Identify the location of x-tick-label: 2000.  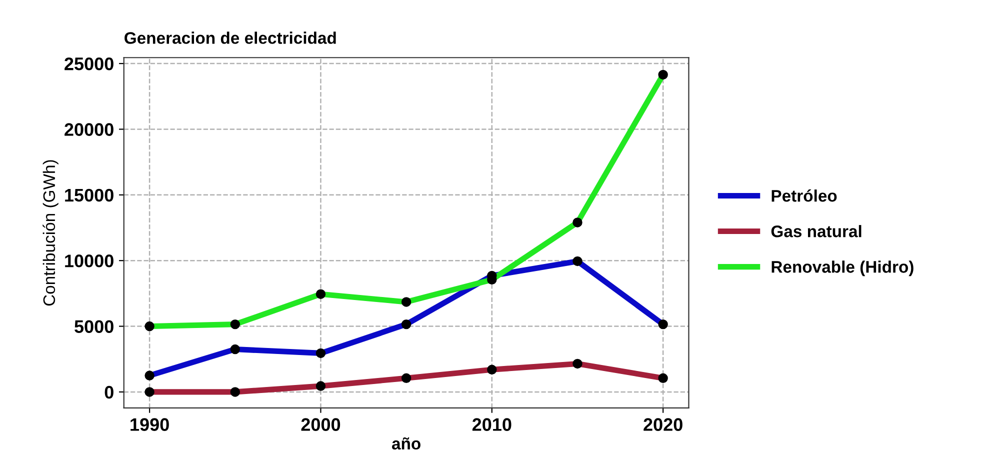
(320, 424).